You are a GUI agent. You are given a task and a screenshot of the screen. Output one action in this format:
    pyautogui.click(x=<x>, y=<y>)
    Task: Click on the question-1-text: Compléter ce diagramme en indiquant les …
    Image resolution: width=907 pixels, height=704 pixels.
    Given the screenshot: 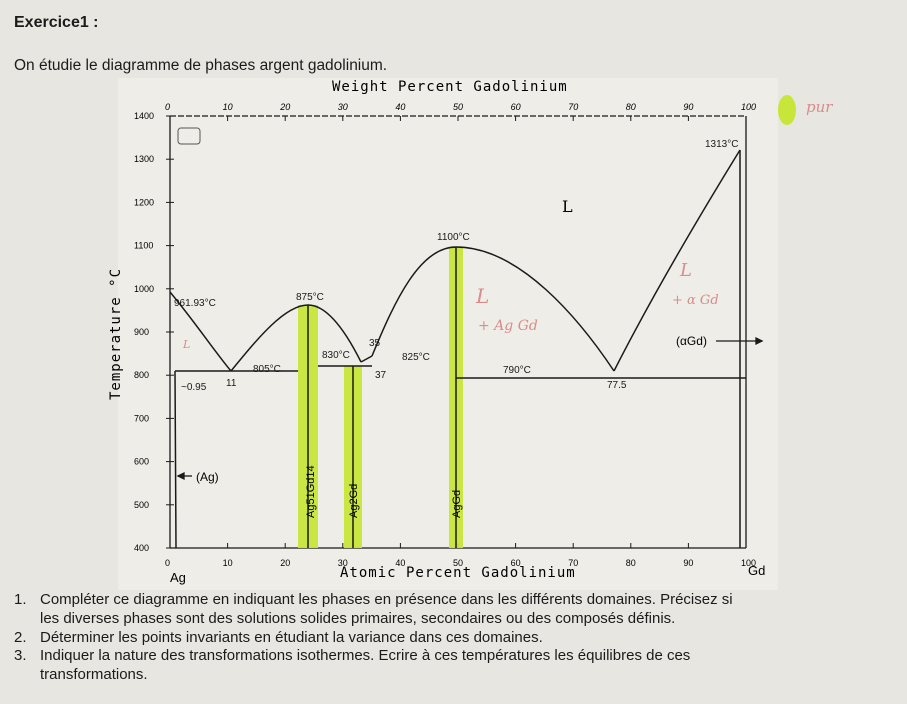 What is the action you would take?
    pyautogui.click(x=386, y=599)
    